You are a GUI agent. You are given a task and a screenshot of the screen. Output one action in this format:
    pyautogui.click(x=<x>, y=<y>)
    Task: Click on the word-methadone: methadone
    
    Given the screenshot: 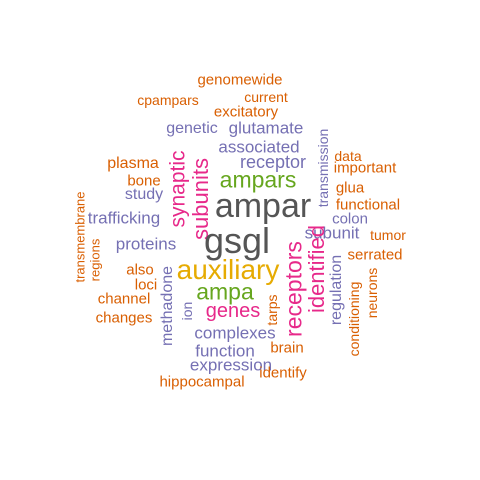 What is the action you would take?
    pyautogui.click(x=167, y=306)
    